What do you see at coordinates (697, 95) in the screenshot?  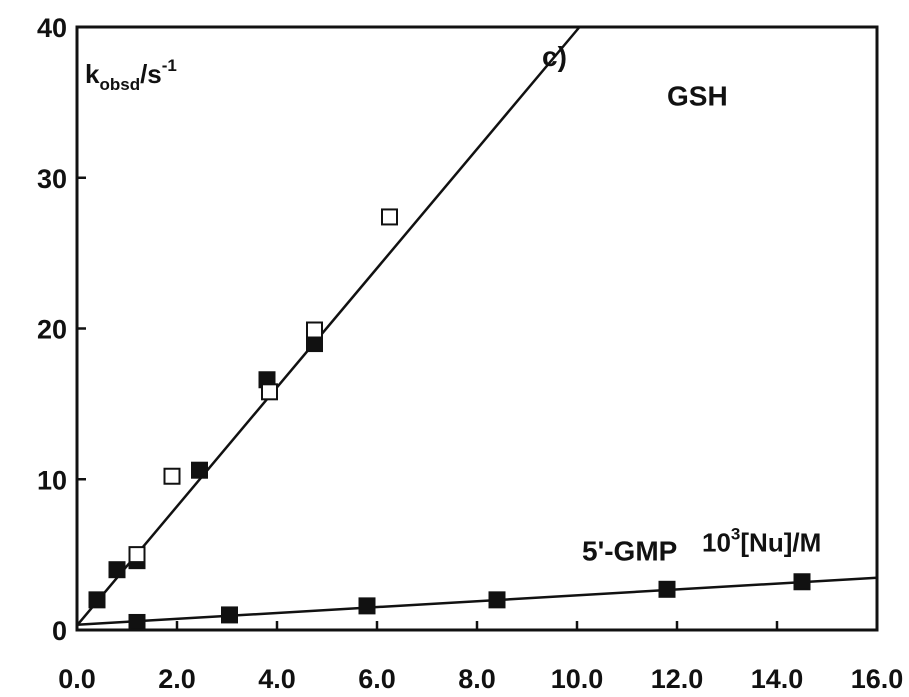 I see `series-label-gsh: GSH` at bounding box center [697, 95].